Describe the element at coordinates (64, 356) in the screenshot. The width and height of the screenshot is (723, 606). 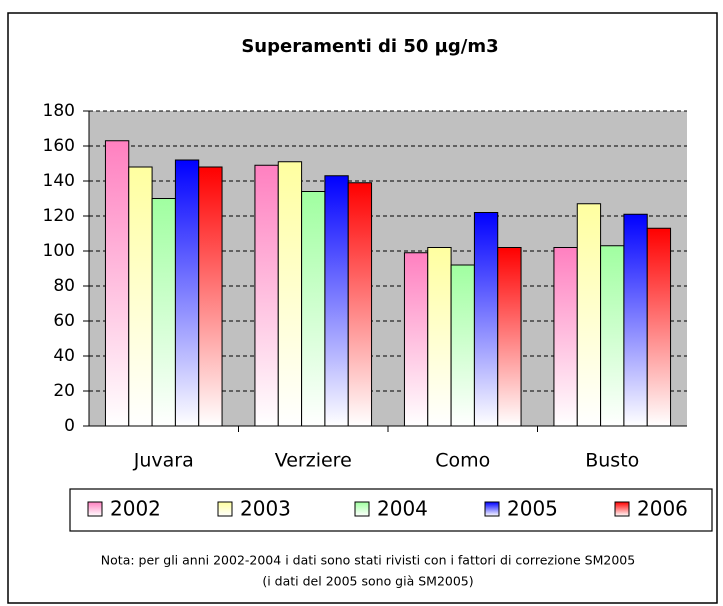
I see `y-tick-label: 40` at that location.